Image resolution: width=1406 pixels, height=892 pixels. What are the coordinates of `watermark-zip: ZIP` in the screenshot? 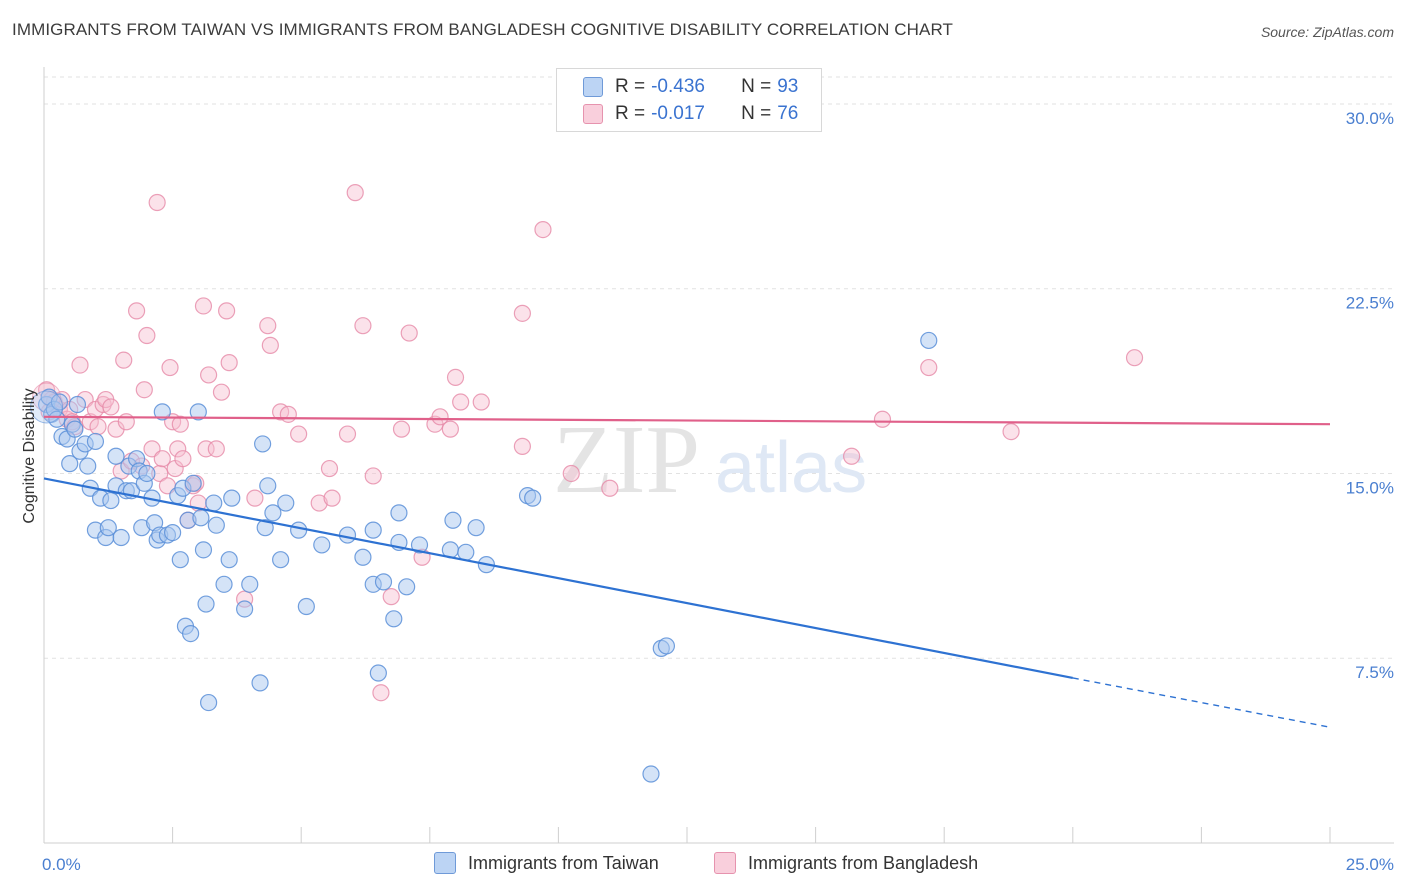 It's located at (626, 460).